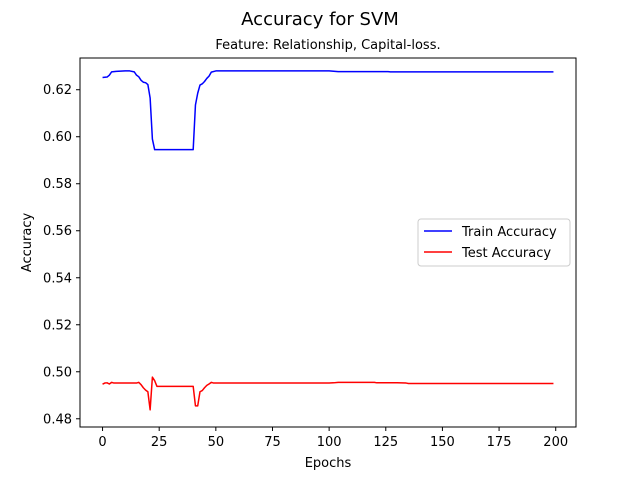  Describe the element at coordinates (57, 278) in the screenshot. I see `y-tick-label: 0.54` at that location.